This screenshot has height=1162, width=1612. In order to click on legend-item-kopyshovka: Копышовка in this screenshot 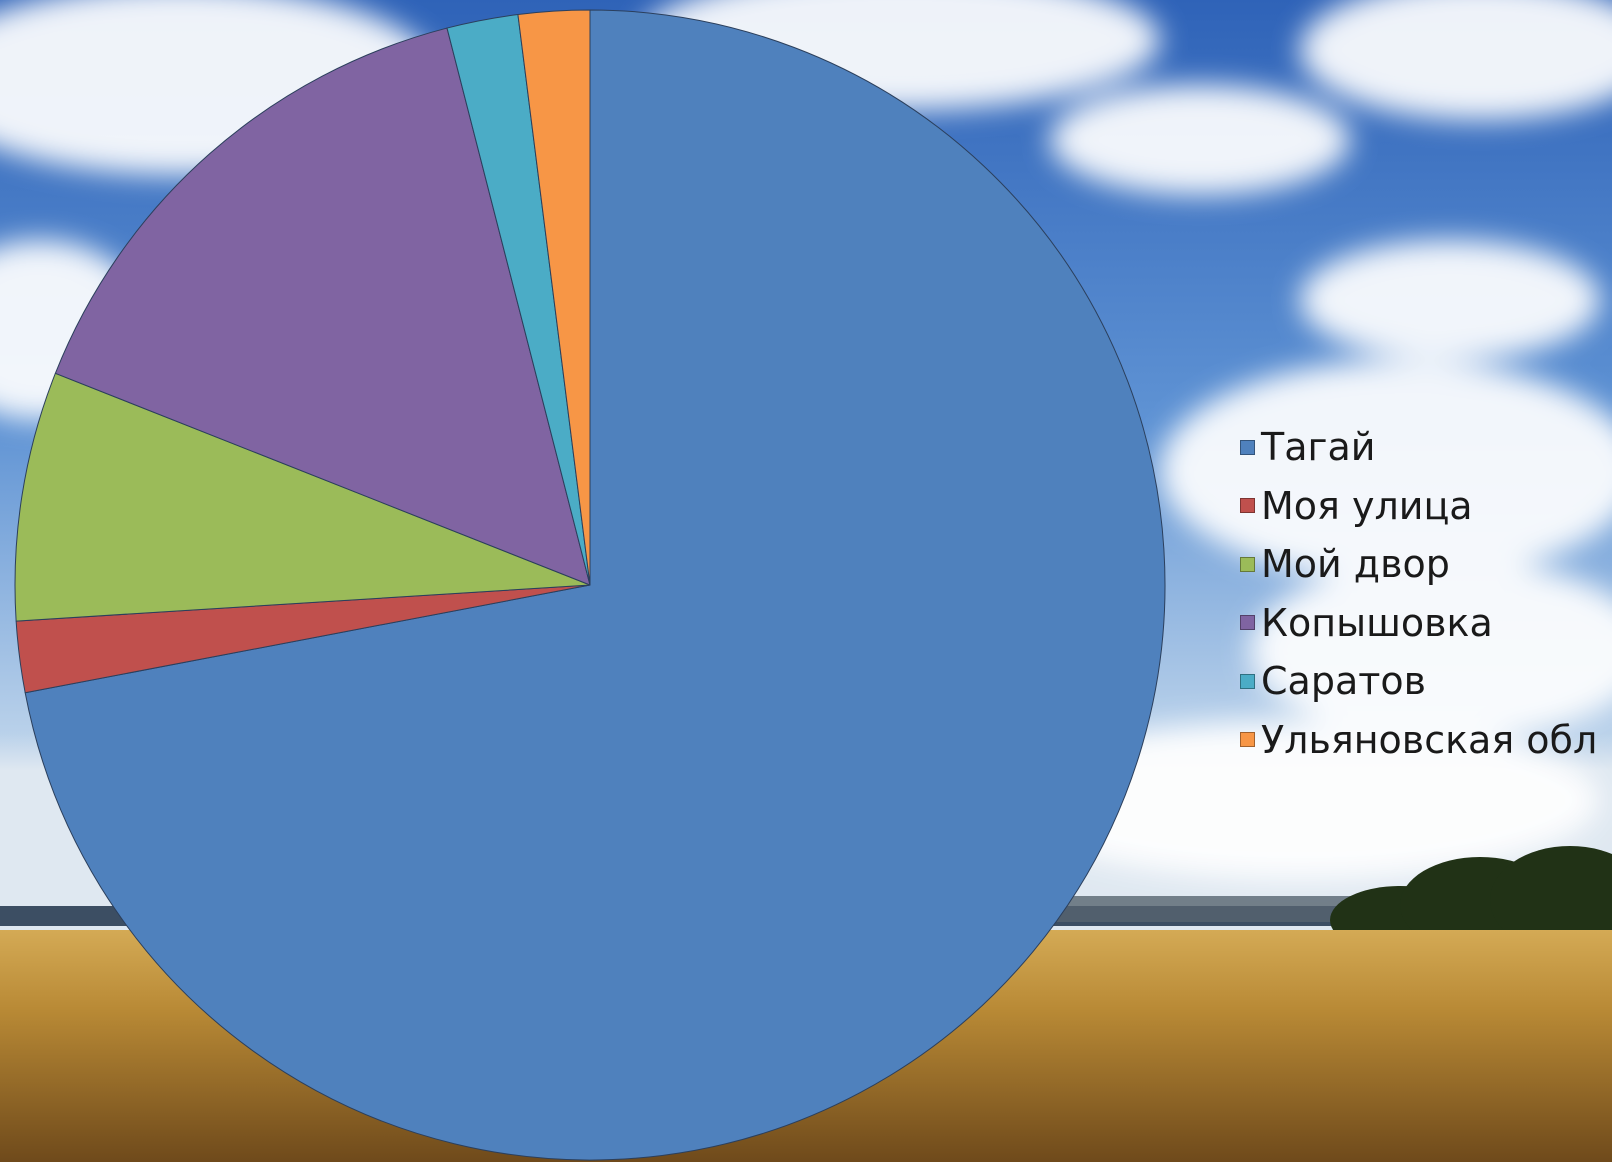, I will do `click(1418, 623)`.